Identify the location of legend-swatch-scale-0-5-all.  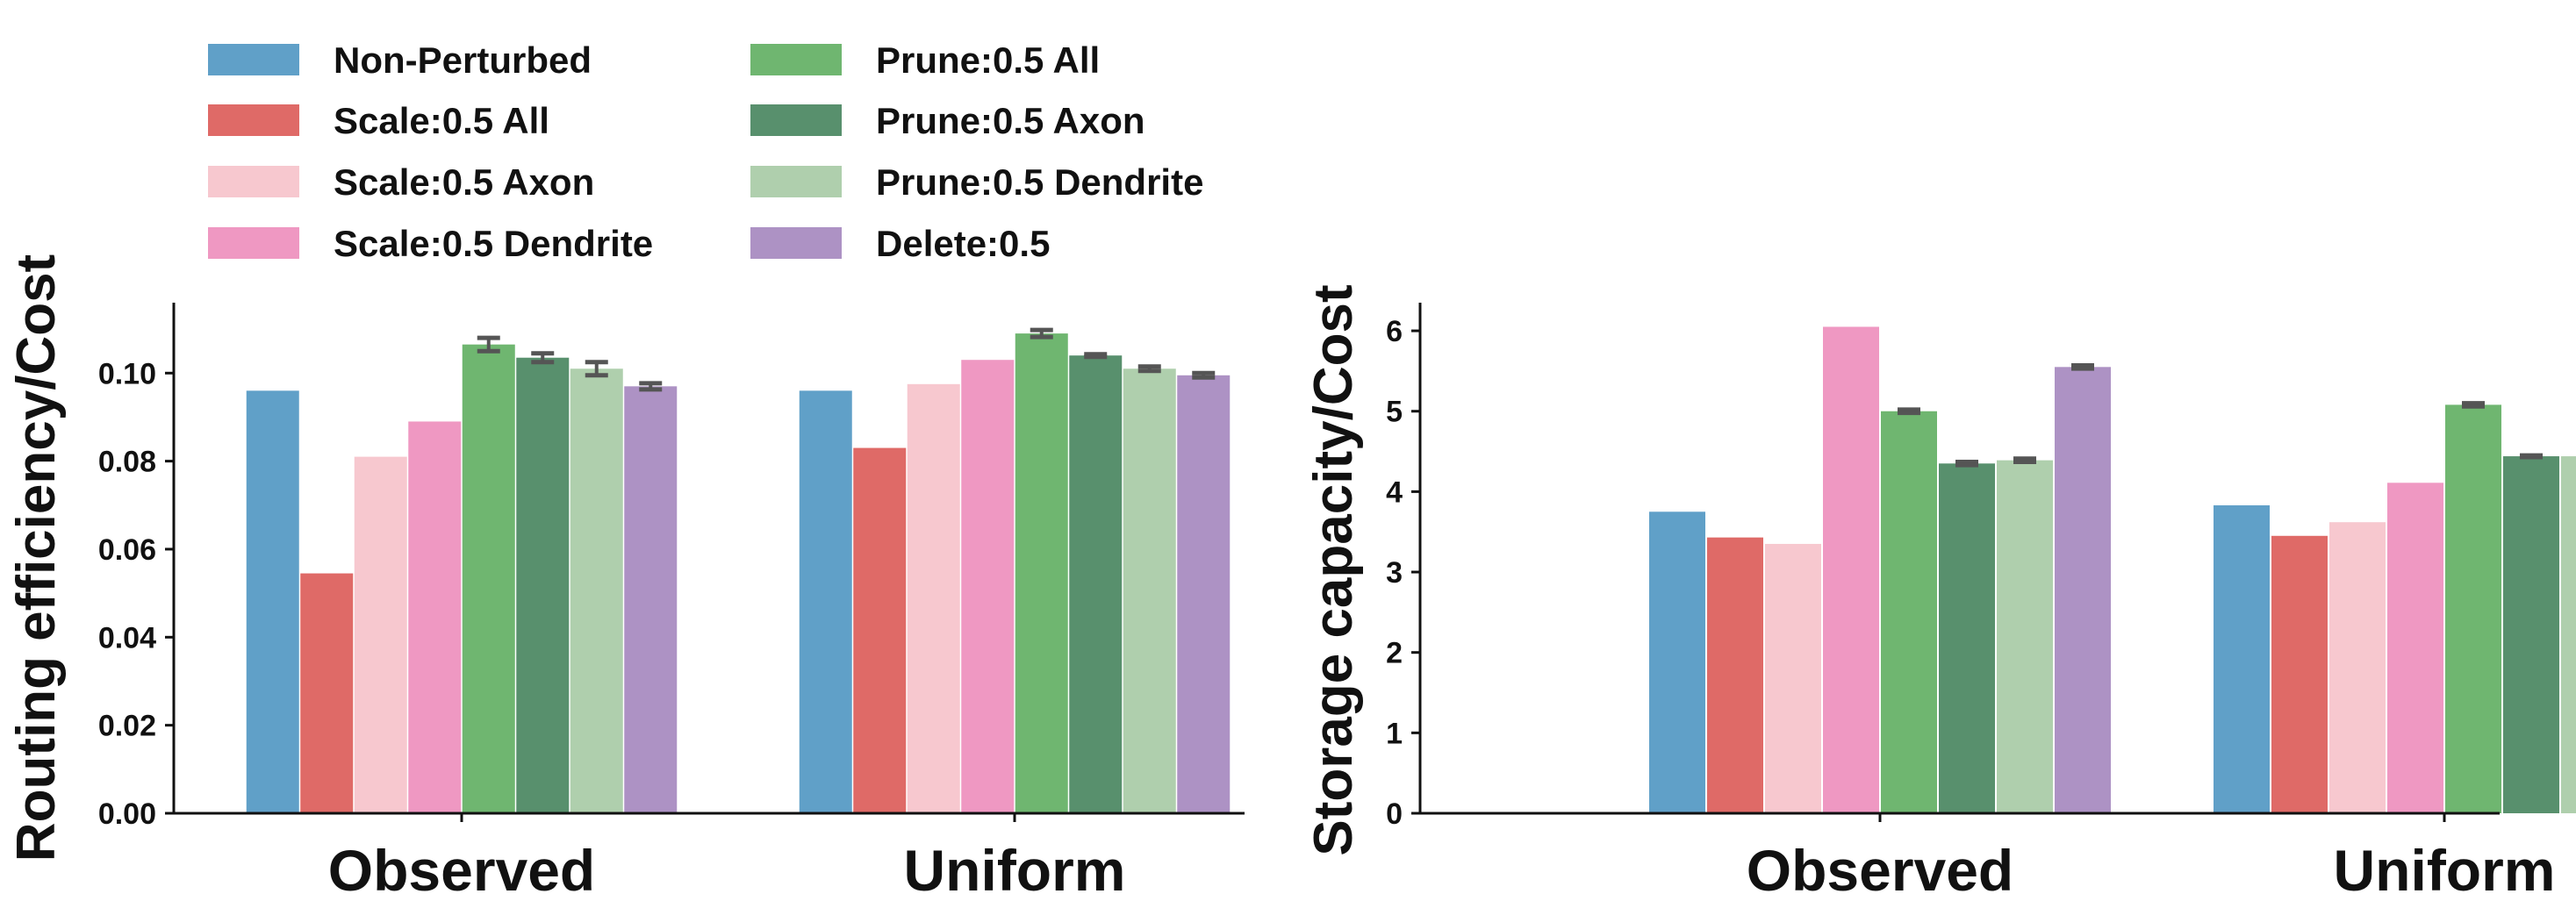
(253, 120).